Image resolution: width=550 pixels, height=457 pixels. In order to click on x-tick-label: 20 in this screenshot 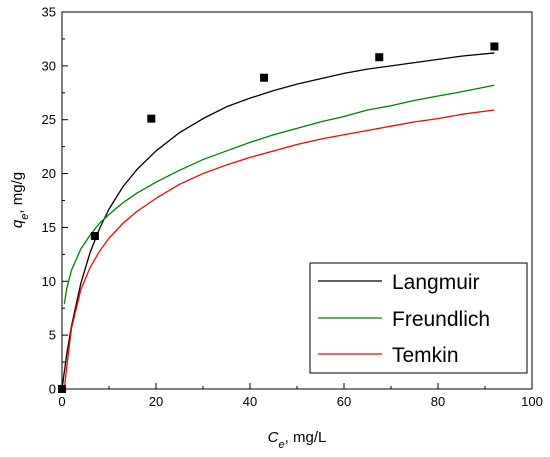, I will do `click(156, 401)`.